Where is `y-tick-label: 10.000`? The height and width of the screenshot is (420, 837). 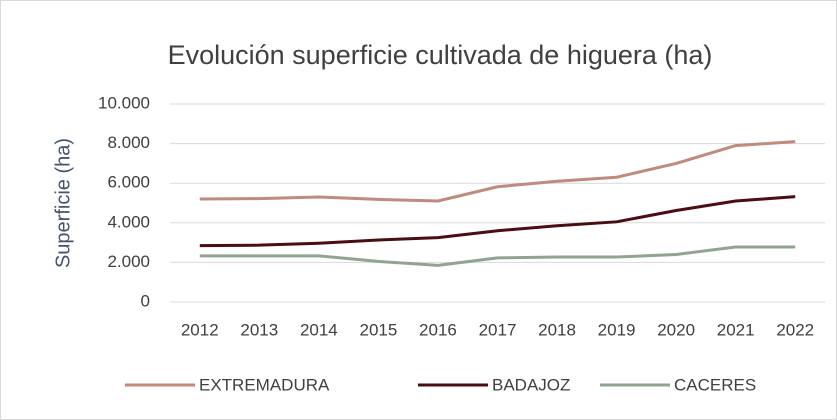 y-tick-label: 10.000 is located at coordinates (124, 102).